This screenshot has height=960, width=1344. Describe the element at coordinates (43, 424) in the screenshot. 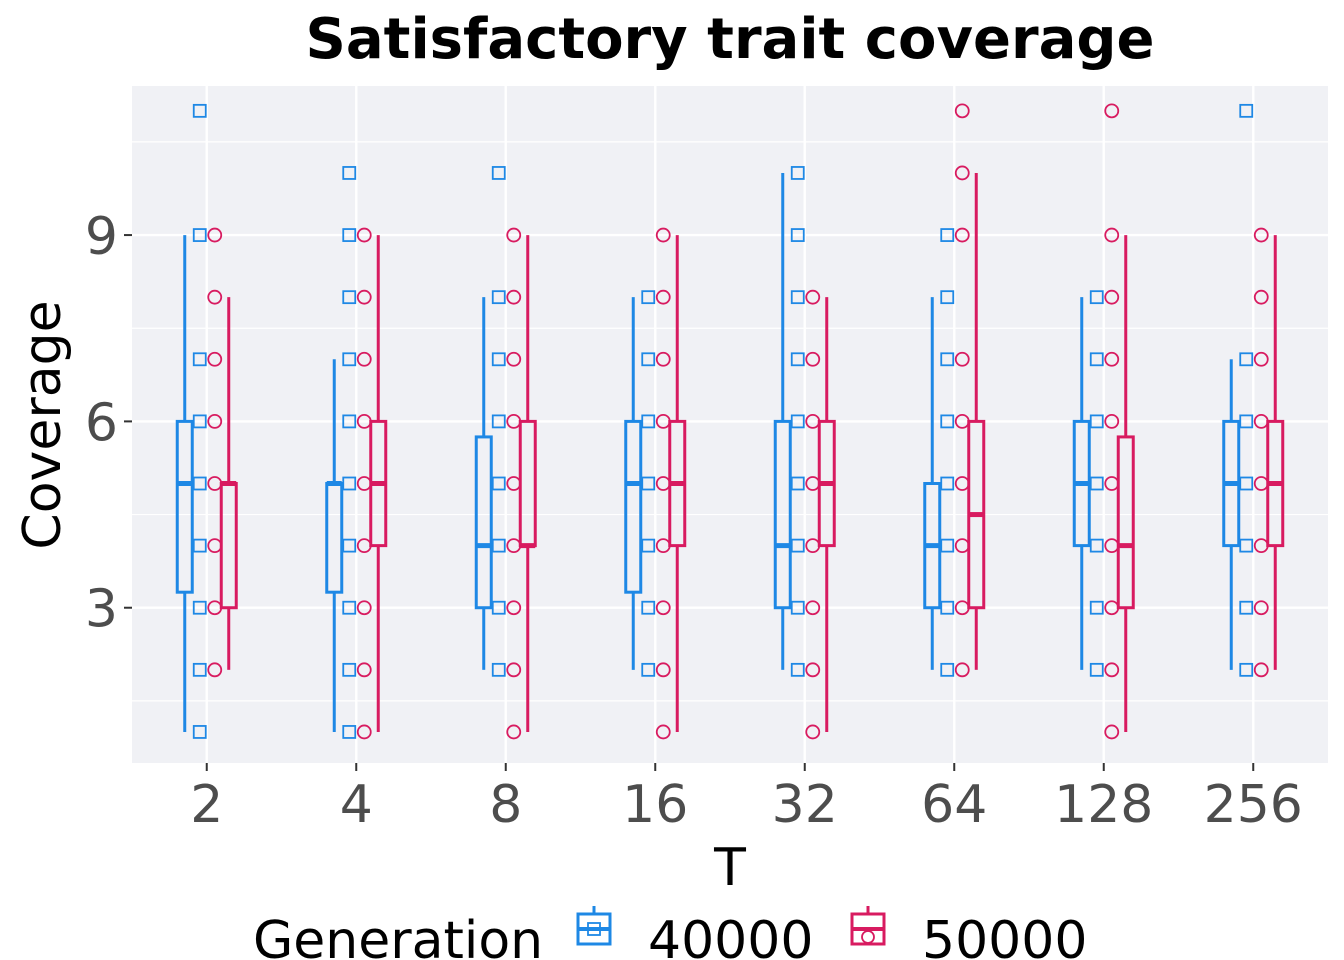

I see `y-axis-title: Coverage` at that location.